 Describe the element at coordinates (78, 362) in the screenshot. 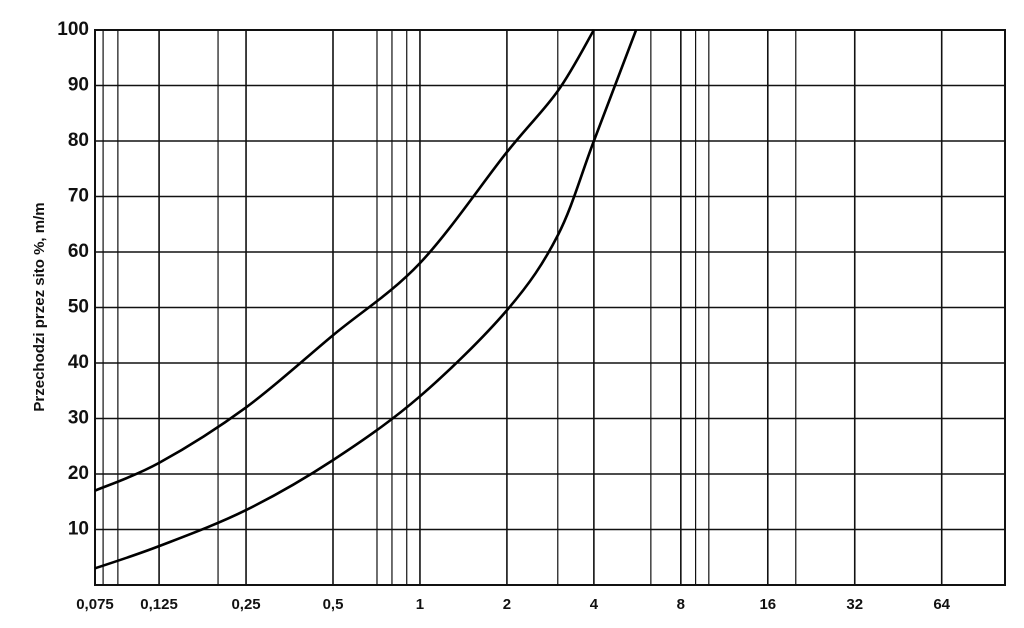

I see `y-tick-label: 40` at that location.